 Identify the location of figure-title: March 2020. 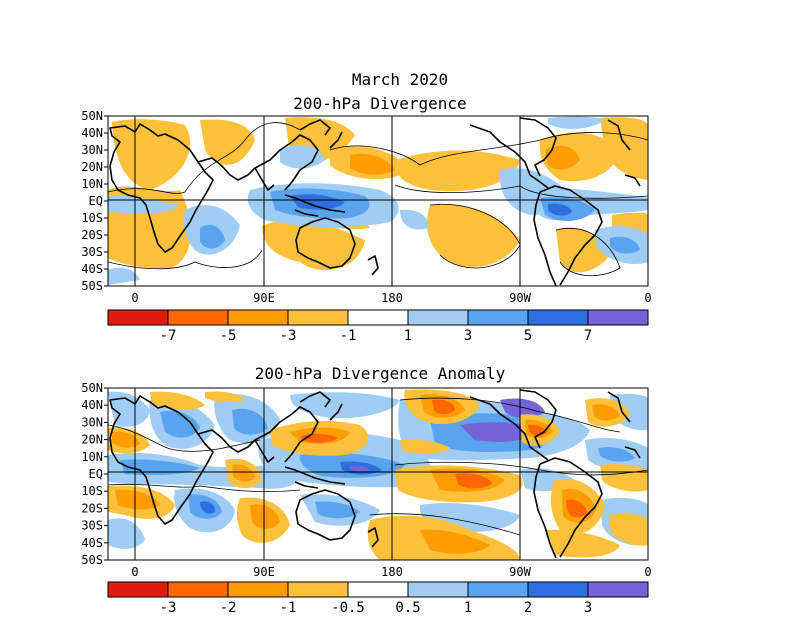
(400, 79).